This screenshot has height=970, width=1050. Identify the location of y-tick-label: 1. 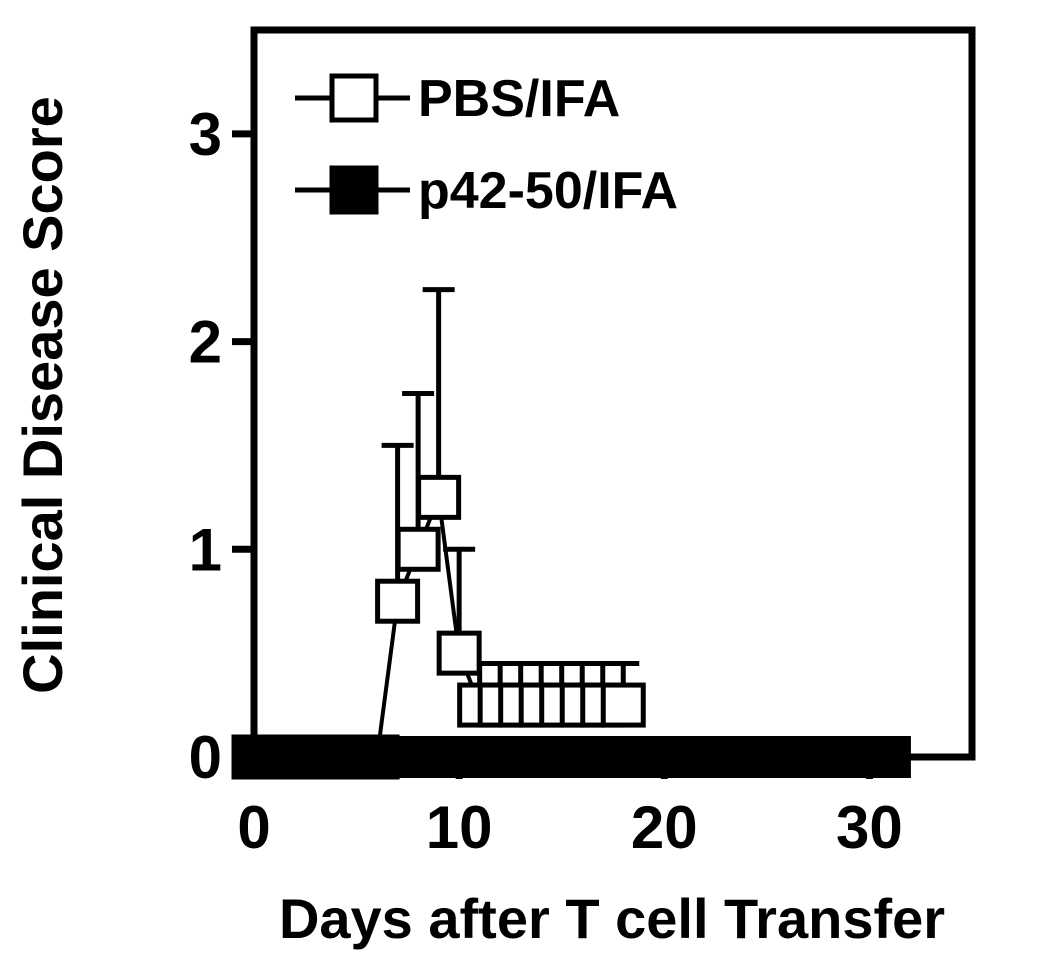
(205, 549).